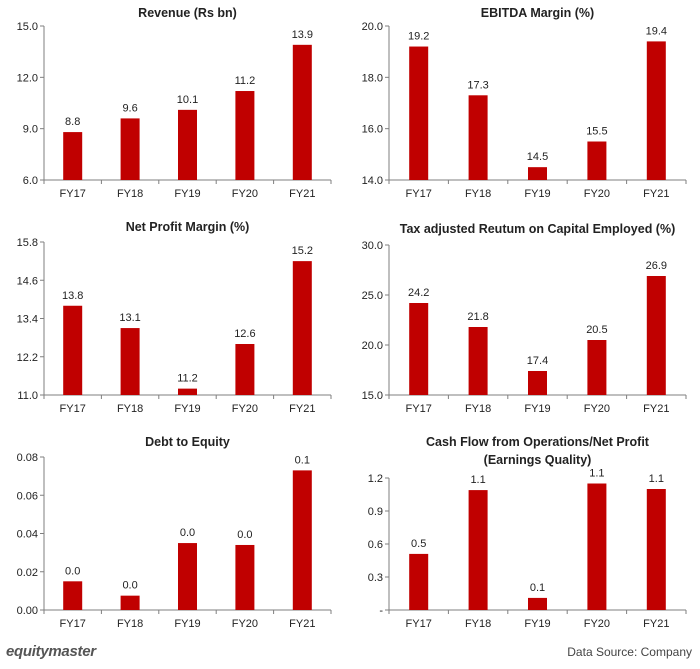  What do you see at coordinates (27, 573) in the screenshot?
I see `y-tick-label: 0.02` at bounding box center [27, 573].